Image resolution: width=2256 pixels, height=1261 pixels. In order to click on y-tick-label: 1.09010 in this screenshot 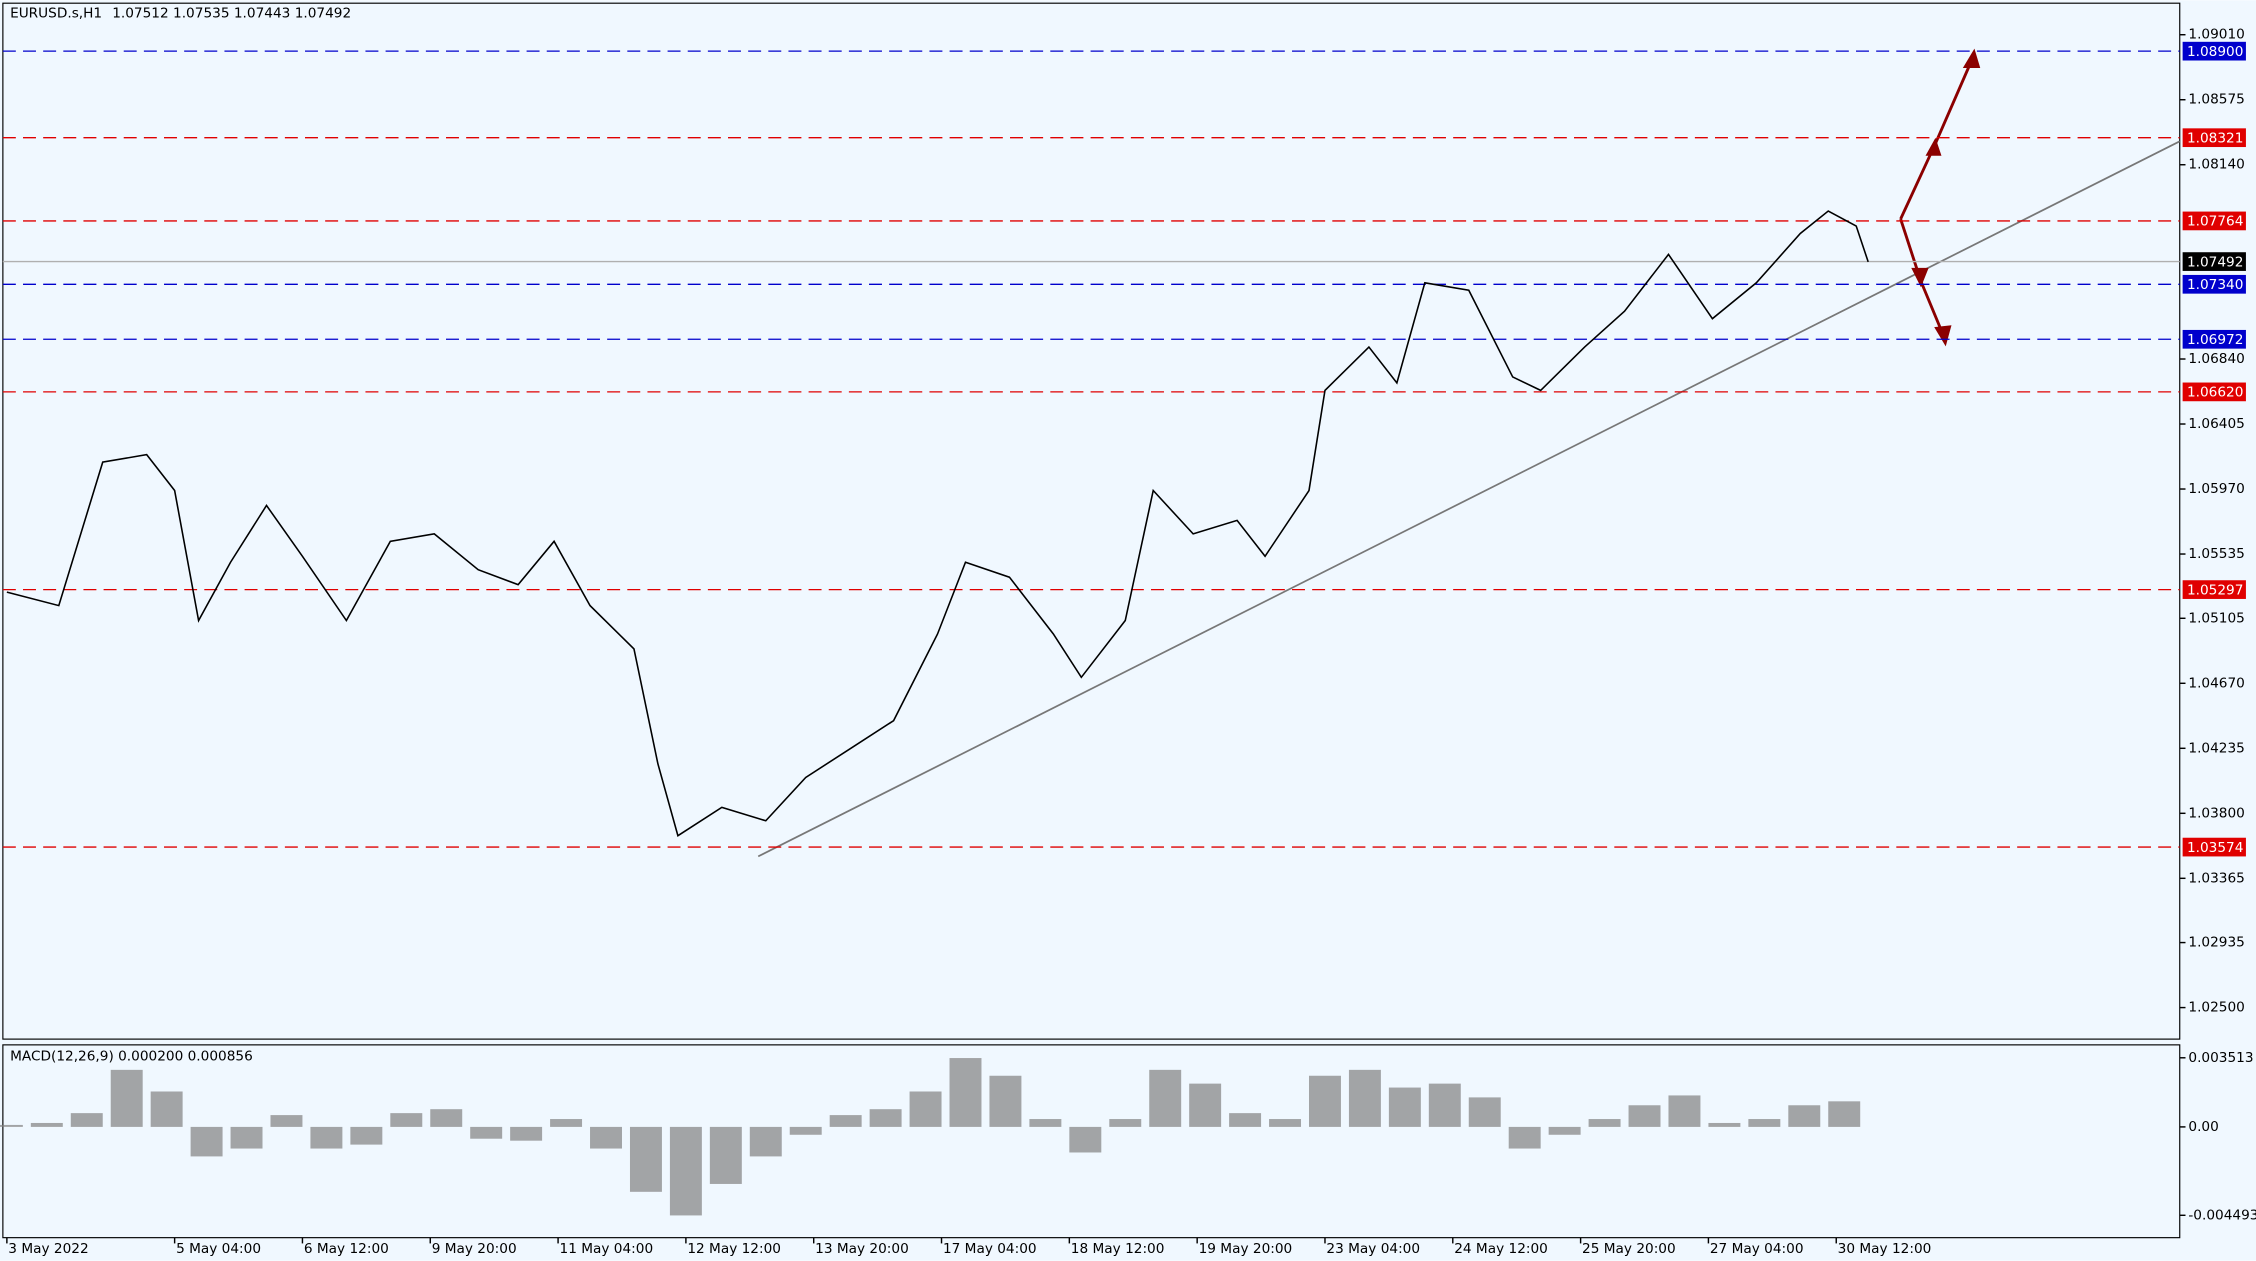, I will do `click(2216, 35)`.